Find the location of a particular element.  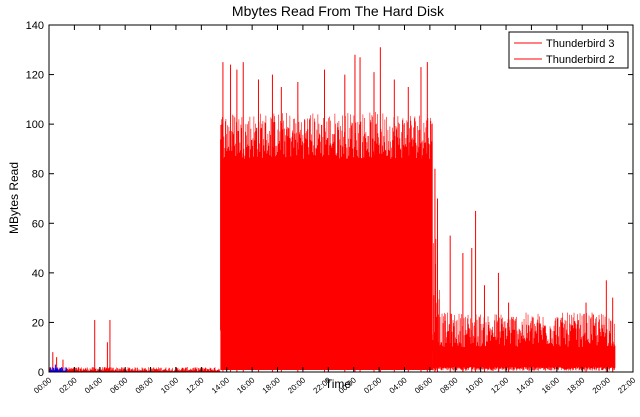

x-tick-label: 22:00 is located at coordinates (627, 385).